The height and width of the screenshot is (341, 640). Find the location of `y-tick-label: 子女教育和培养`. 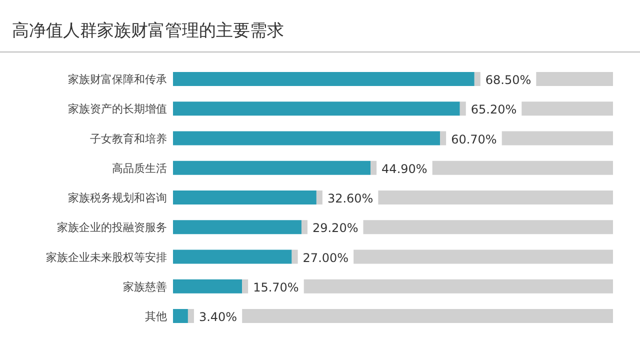

y-tick-label: 子女教育和培养 is located at coordinates (128, 139).